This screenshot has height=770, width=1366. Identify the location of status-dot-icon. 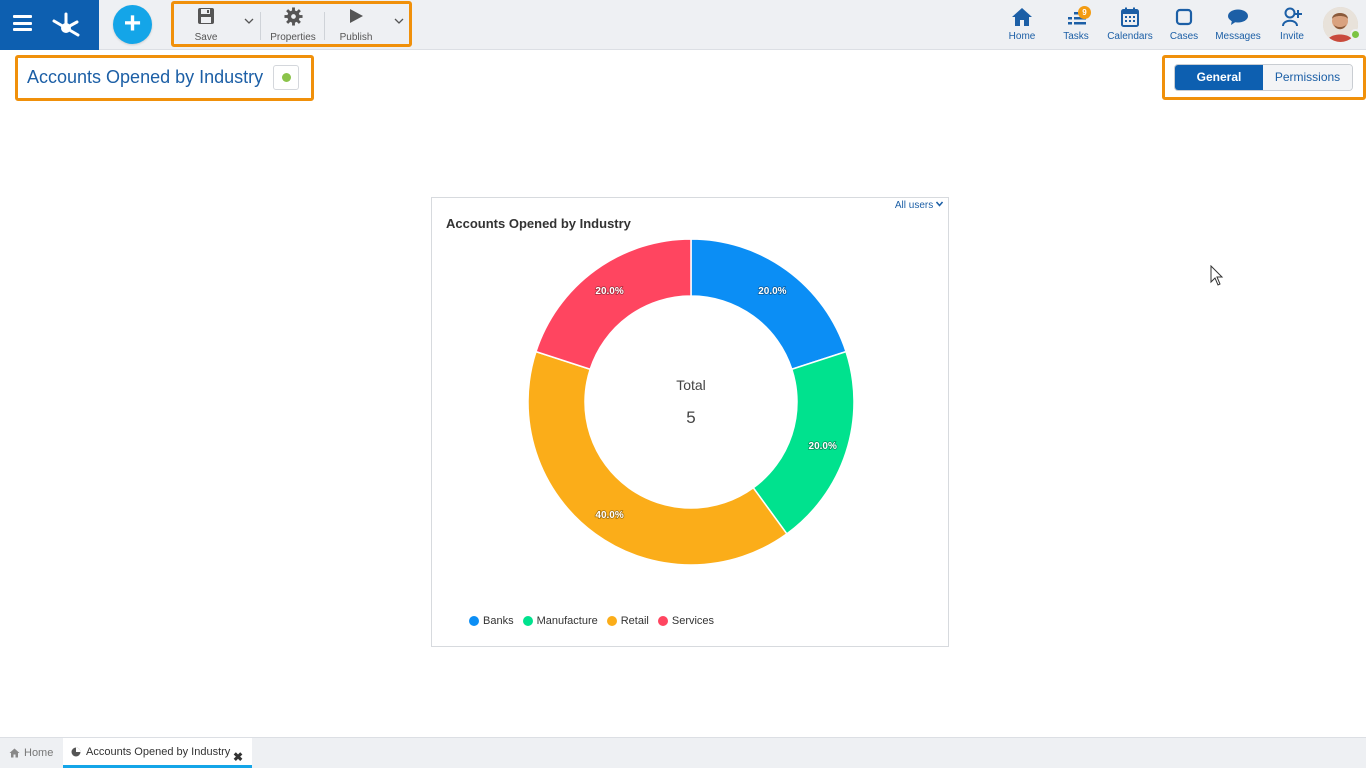
(286, 77).